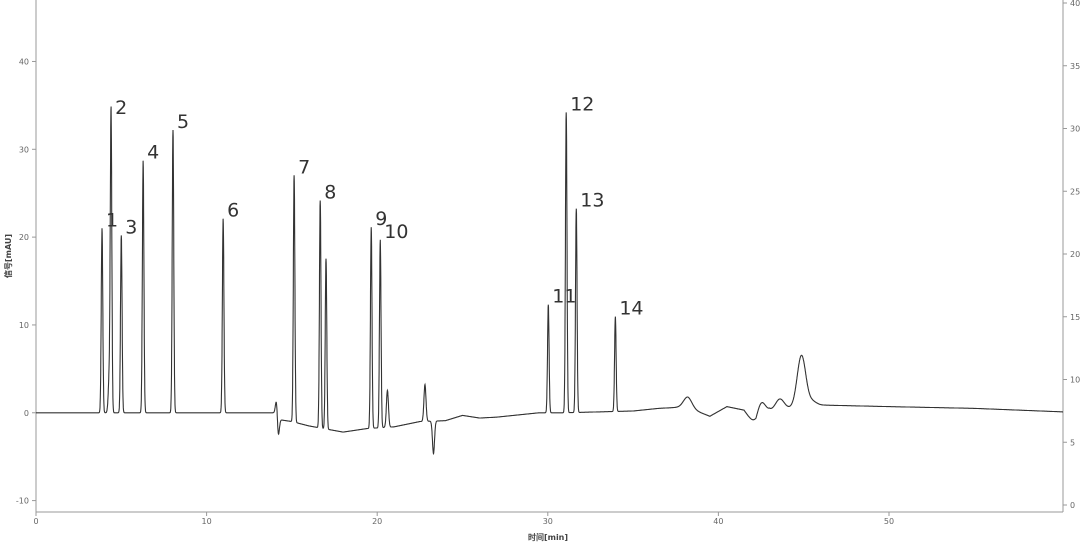 The width and height of the screenshot is (1080, 546). Describe the element at coordinates (592, 201) in the screenshot. I see `peak-label-13: 13` at that location.